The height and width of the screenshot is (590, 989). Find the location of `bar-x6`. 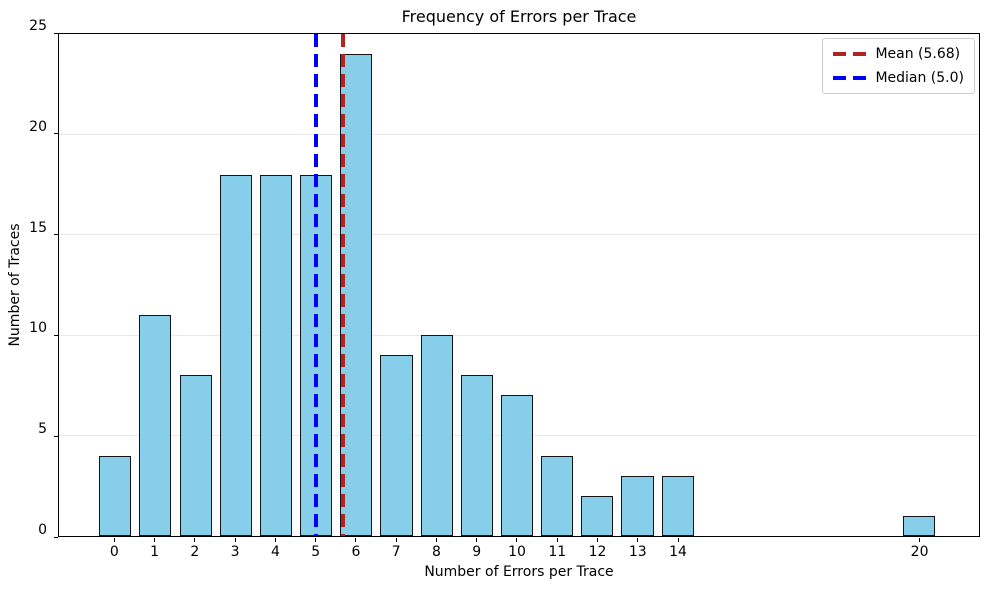

bar-x6 is located at coordinates (356, 295).